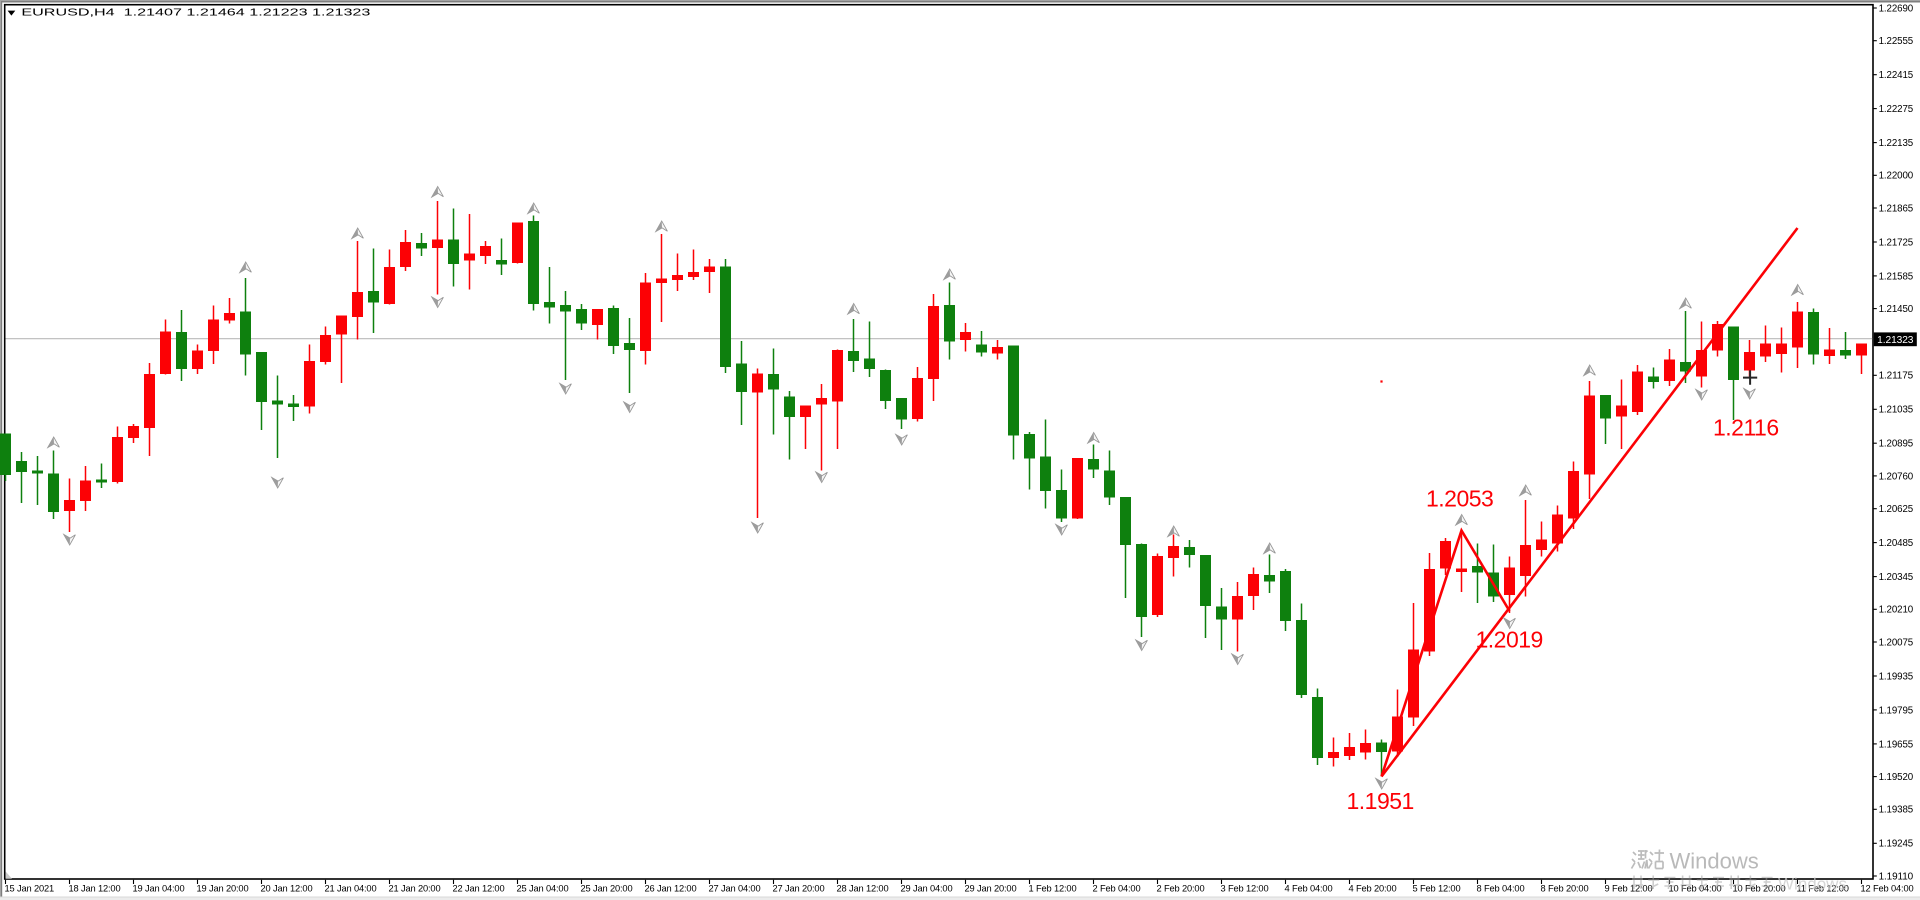  I want to click on svg-text: 1.19245, so click(1896, 844).